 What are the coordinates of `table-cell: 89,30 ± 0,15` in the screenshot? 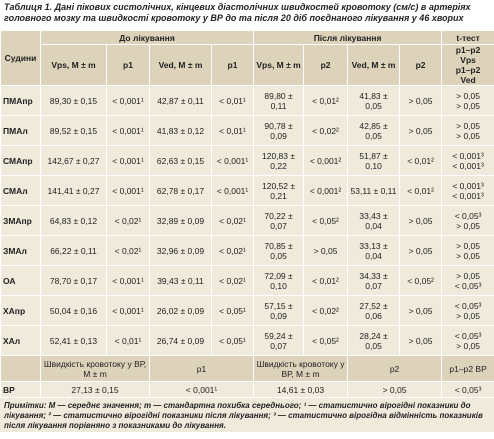 It's located at (73, 100).